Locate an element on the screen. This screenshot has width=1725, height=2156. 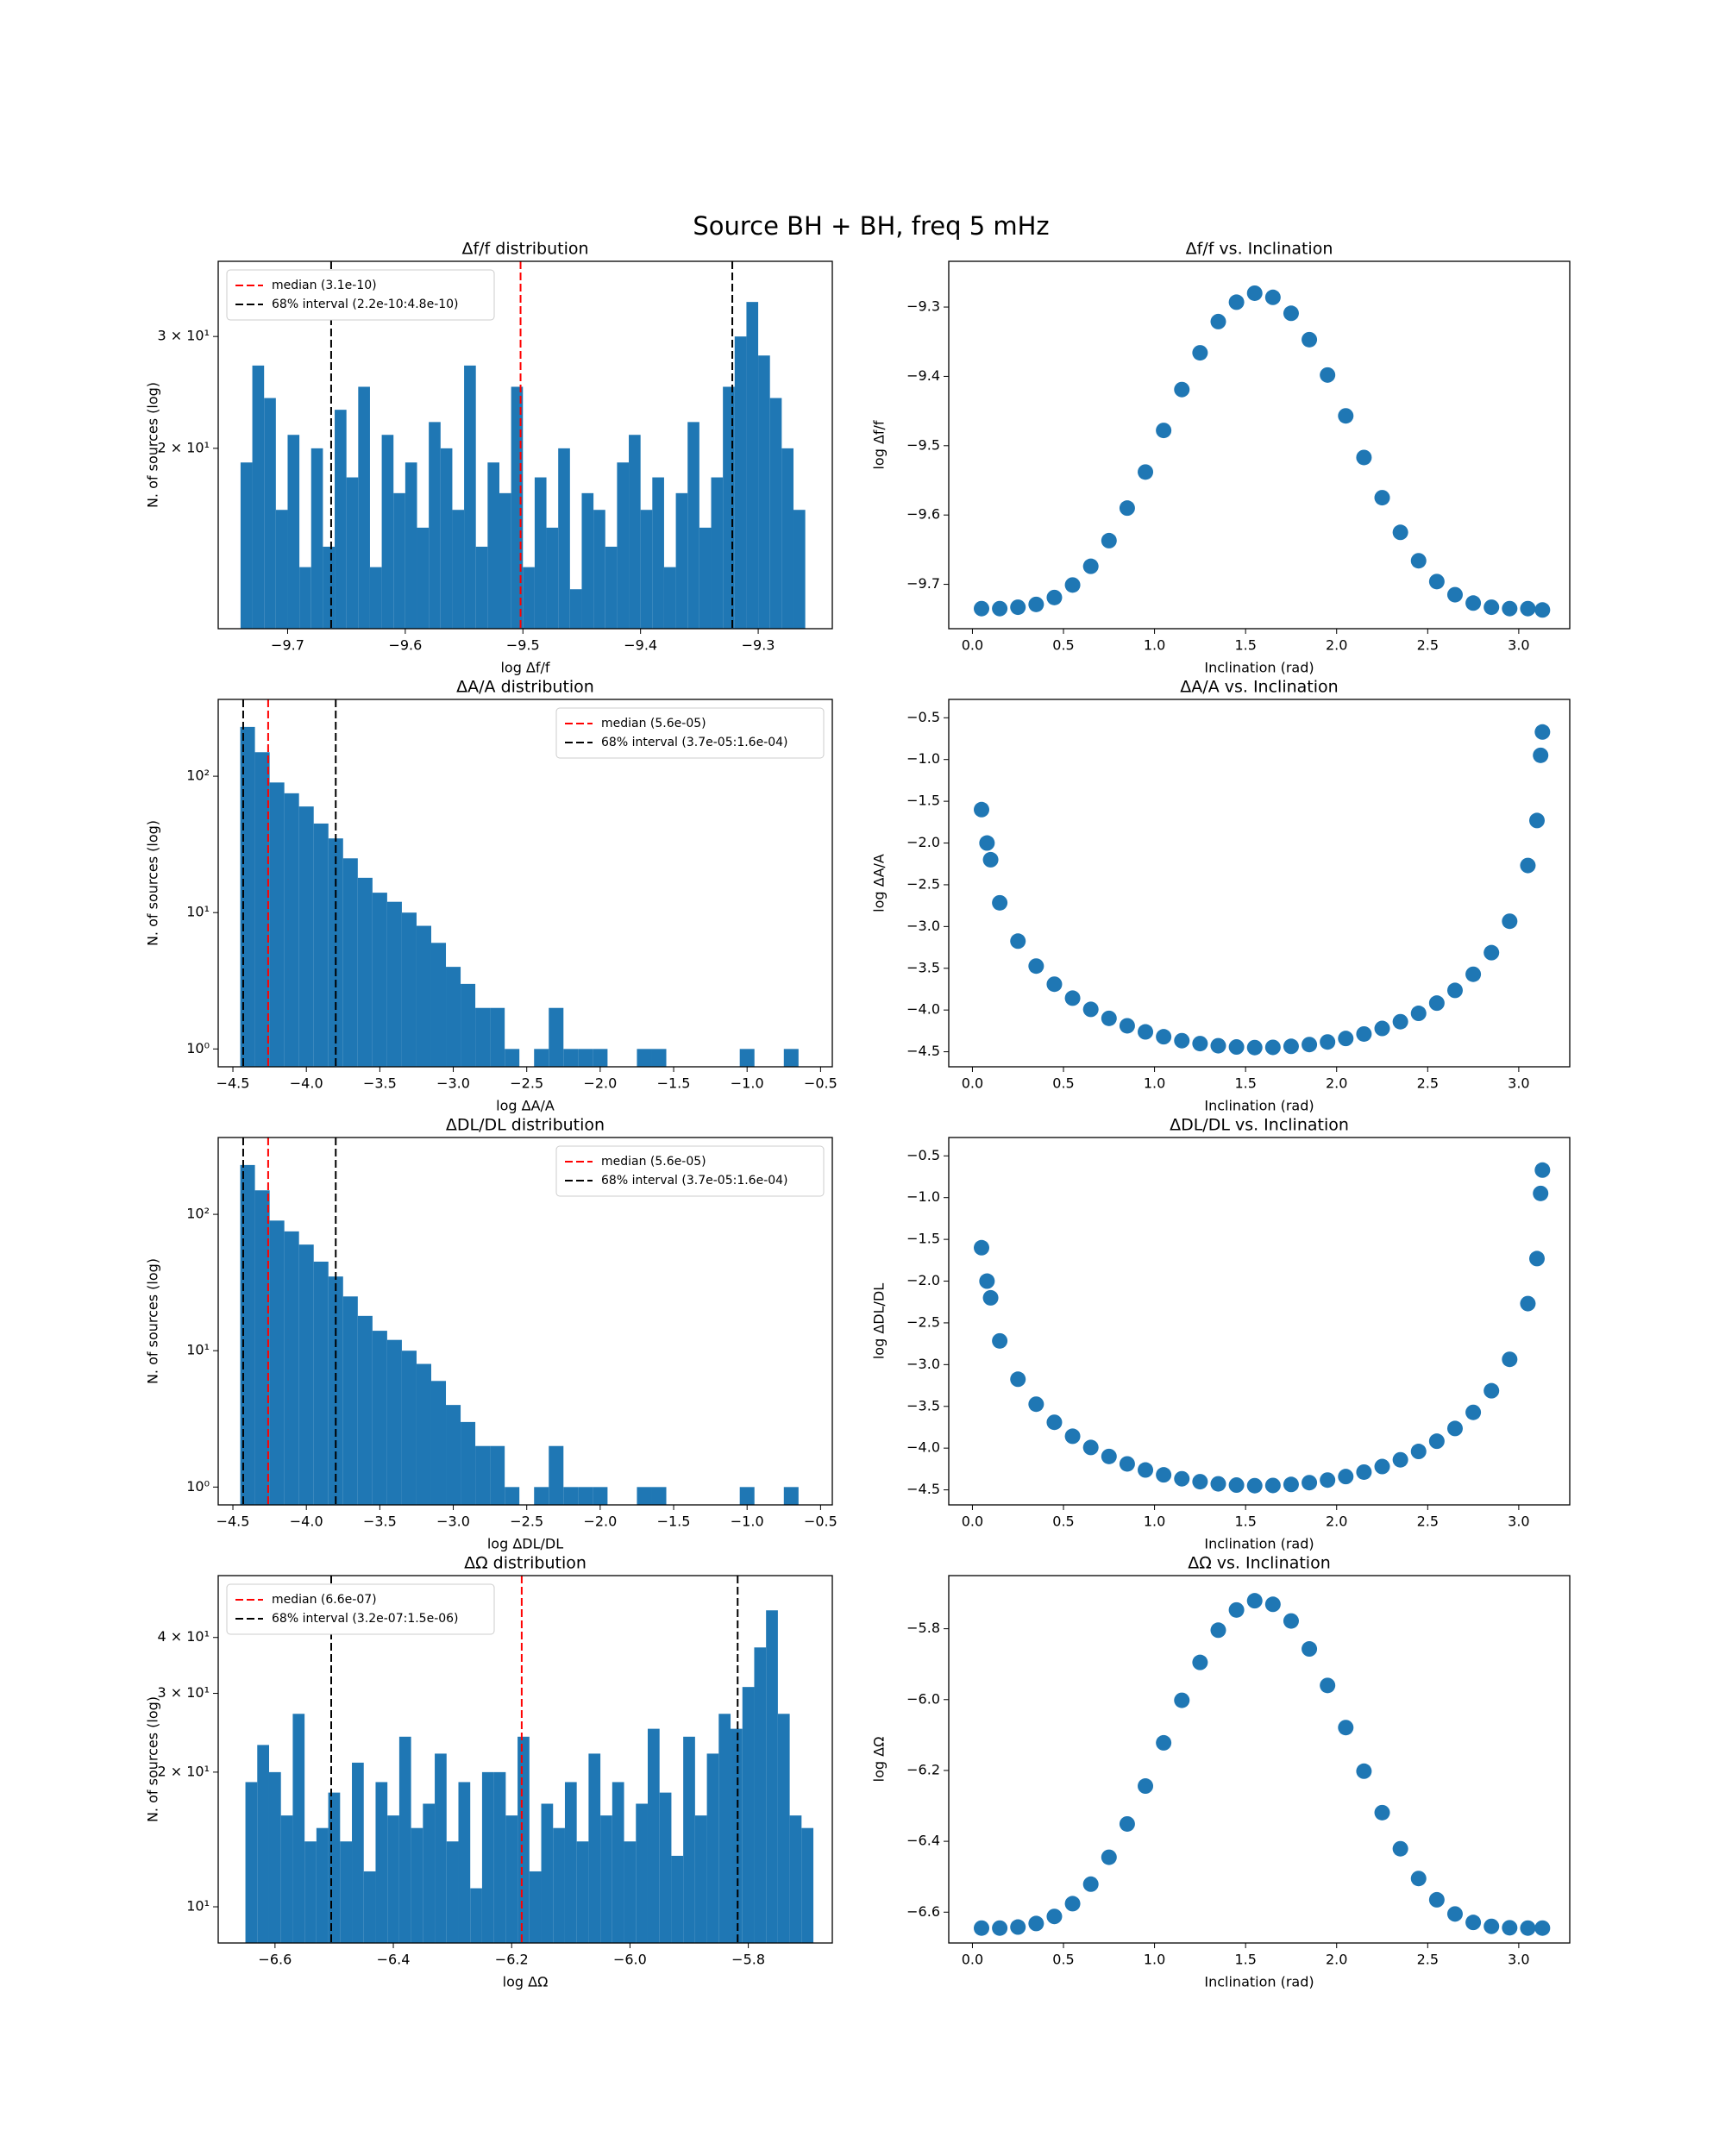
x-tick-label: −6.4 is located at coordinates (394, 1960).